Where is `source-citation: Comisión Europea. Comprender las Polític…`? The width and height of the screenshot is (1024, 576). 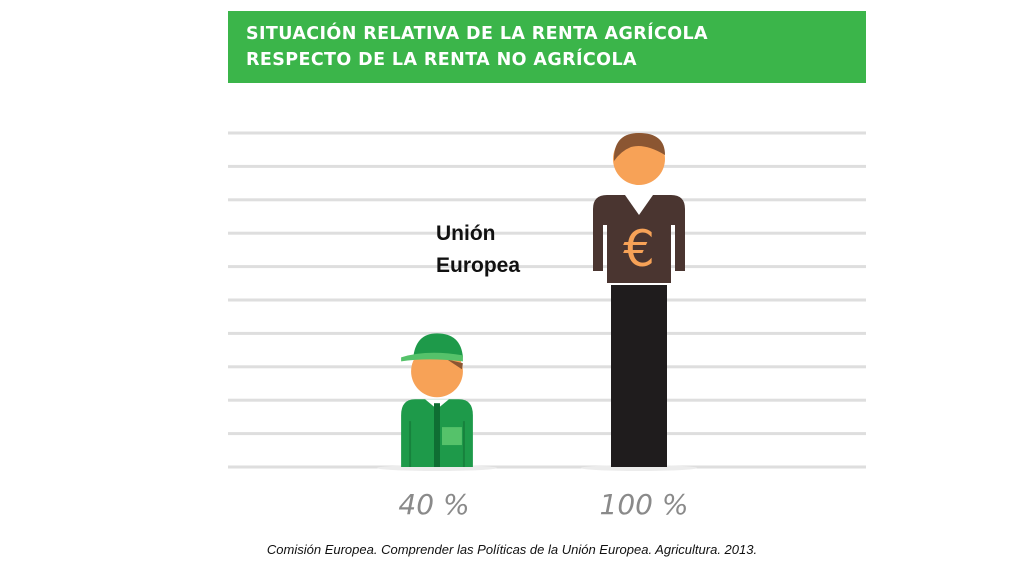
source-citation: Comisión Europea. Comprender las Polític… is located at coordinates (512, 549).